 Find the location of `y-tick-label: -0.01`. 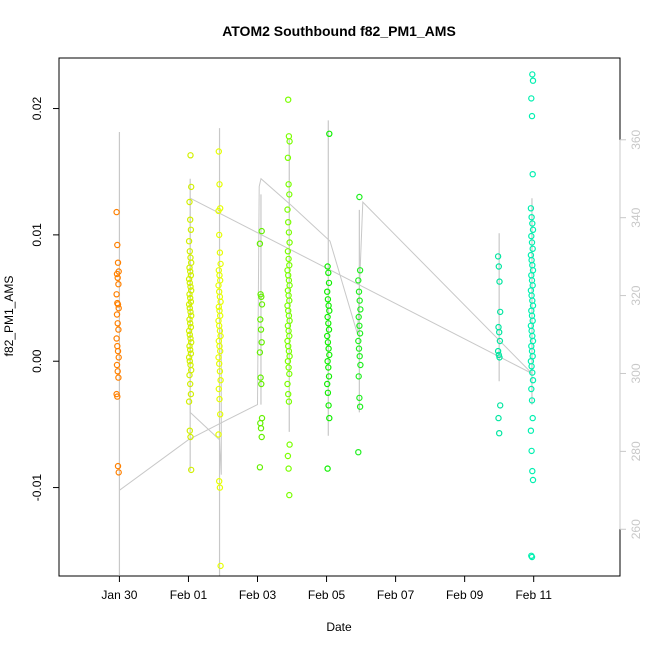

y-tick-label: -0.01 is located at coordinates (37, 488).